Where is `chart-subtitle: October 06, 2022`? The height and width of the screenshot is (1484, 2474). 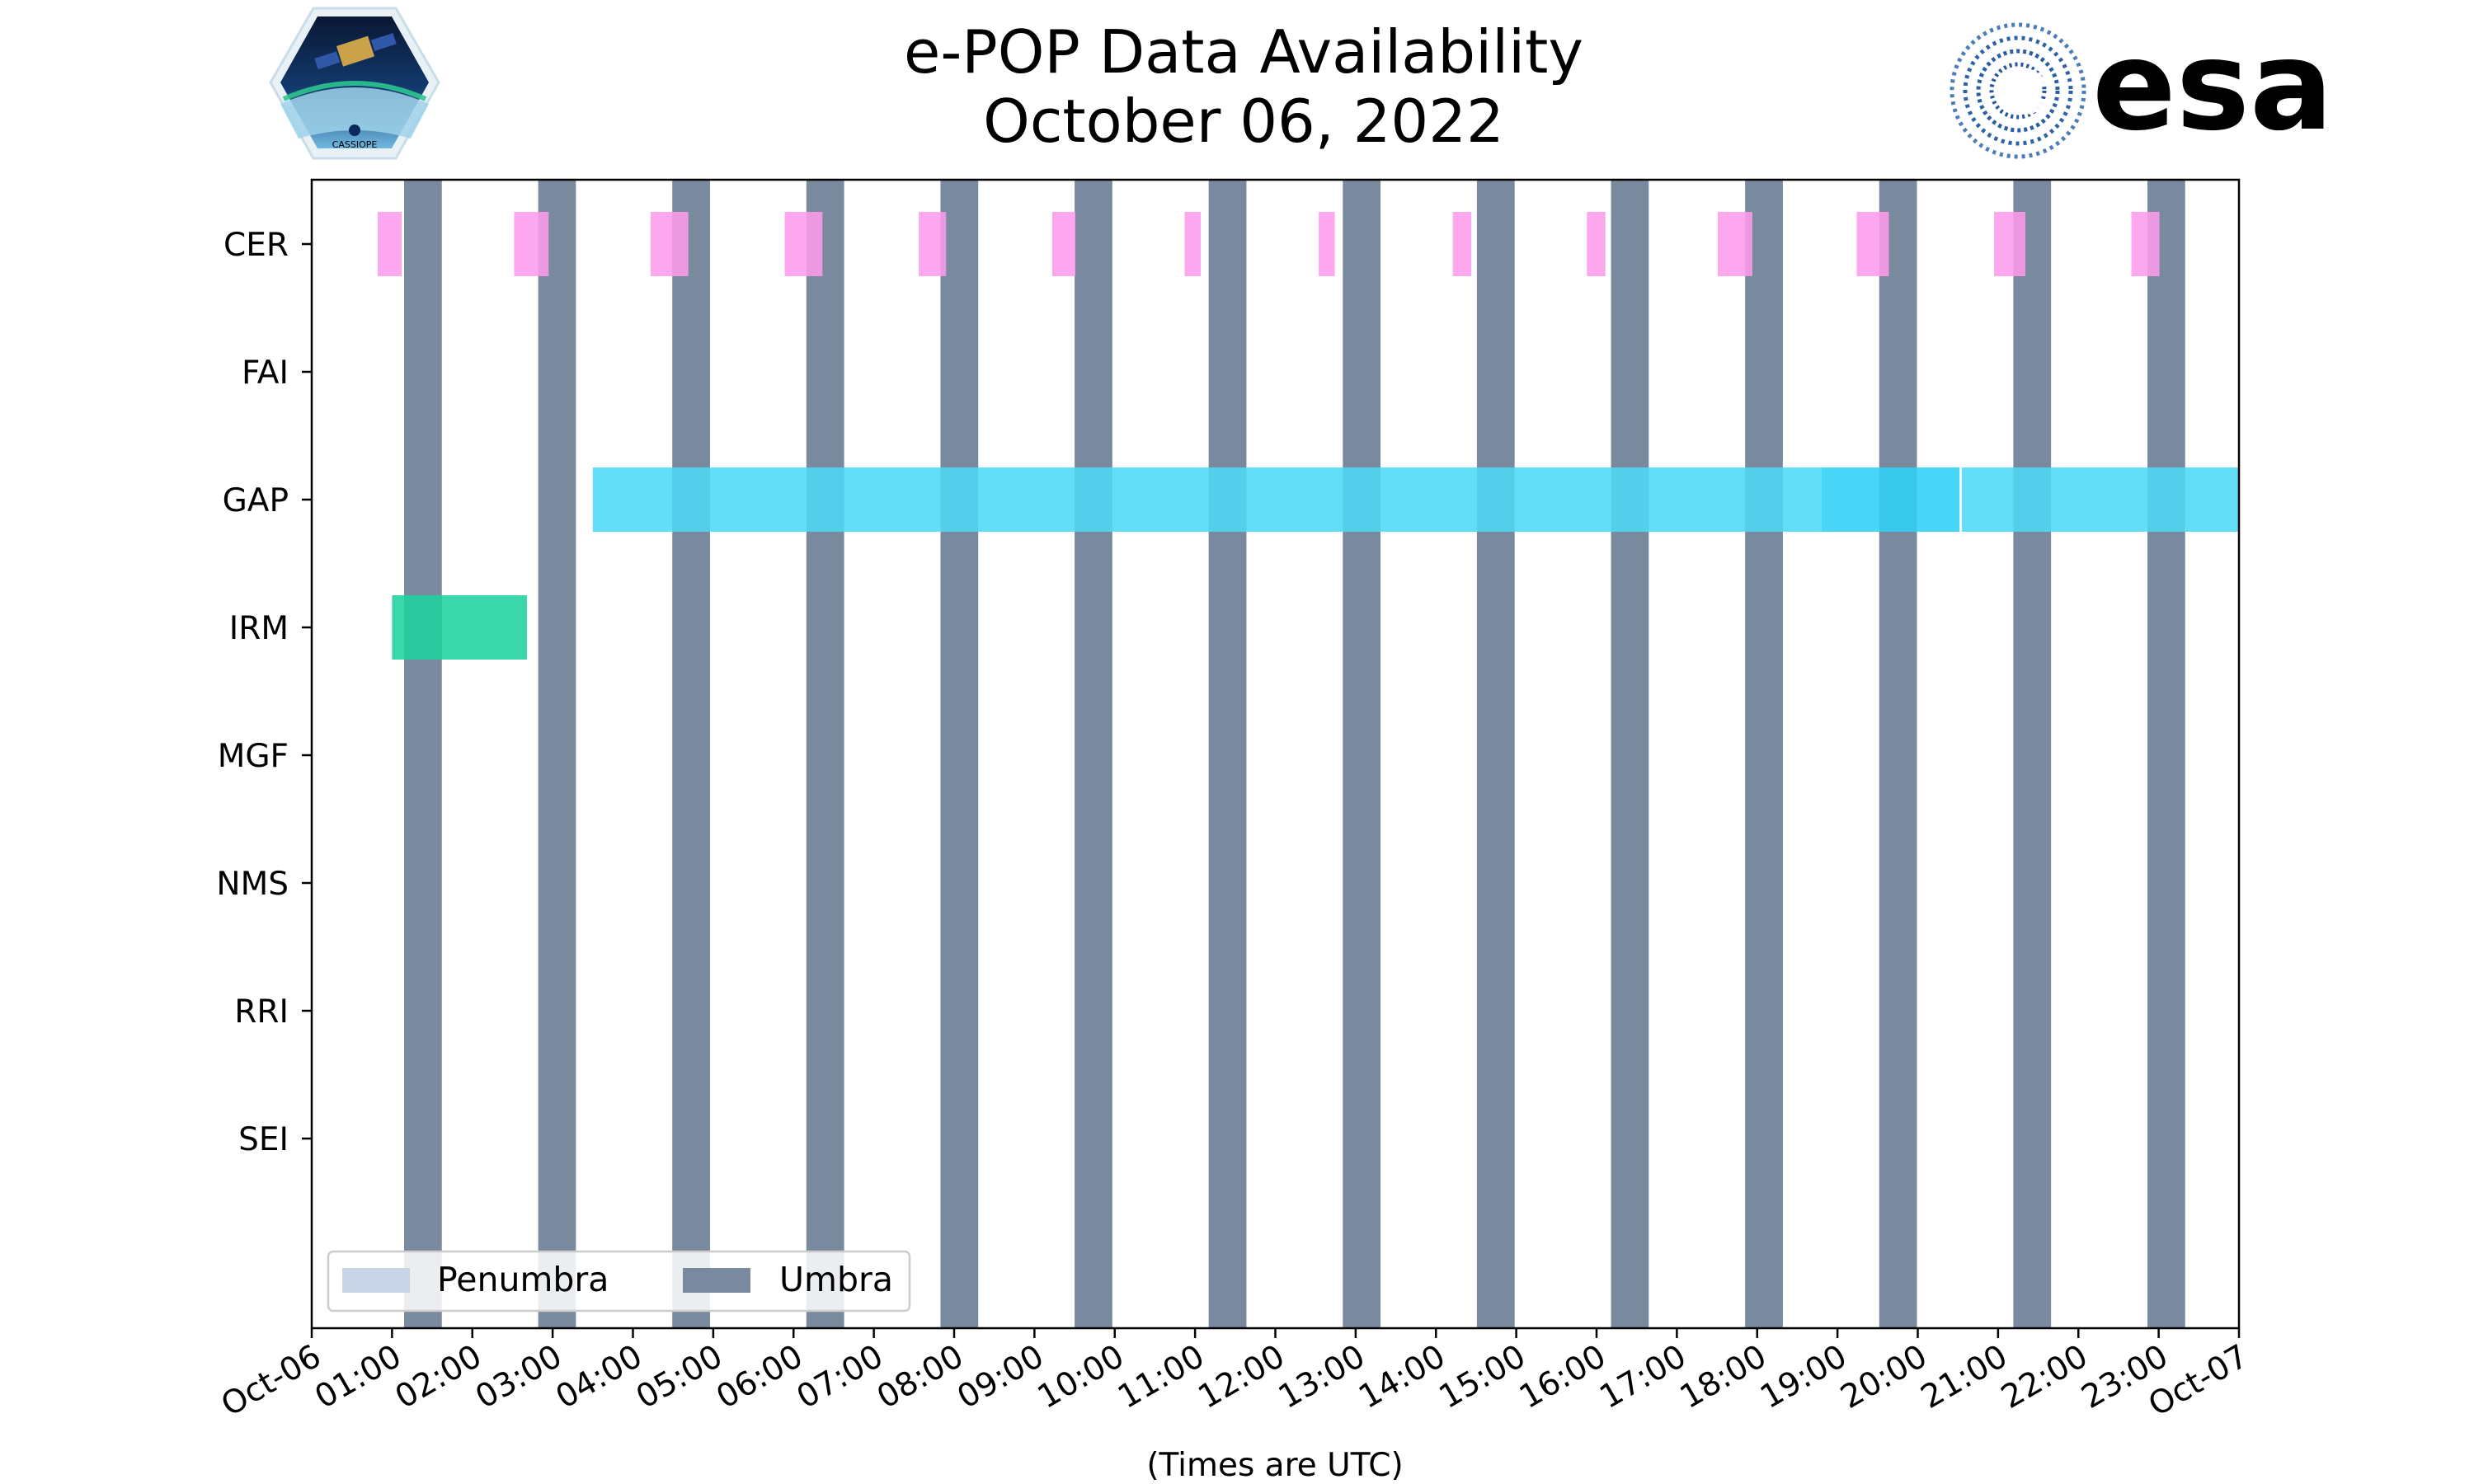 chart-subtitle: October 06, 2022 is located at coordinates (1243, 121).